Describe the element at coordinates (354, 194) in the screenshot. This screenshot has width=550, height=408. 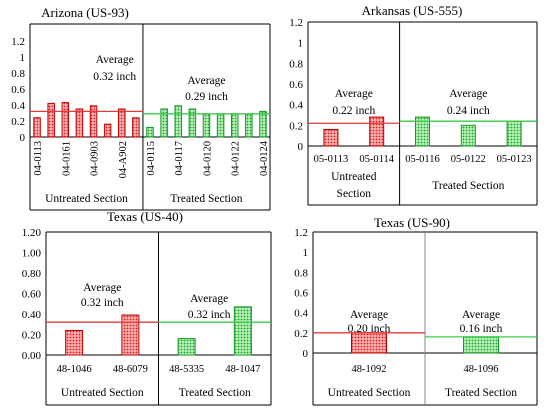
I see `section-label: Section` at that location.